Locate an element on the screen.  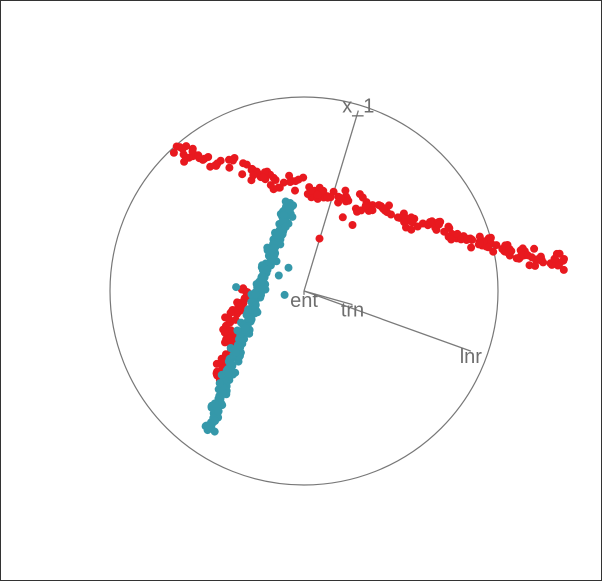
axis-label-ent: ent is located at coordinates (304, 301).